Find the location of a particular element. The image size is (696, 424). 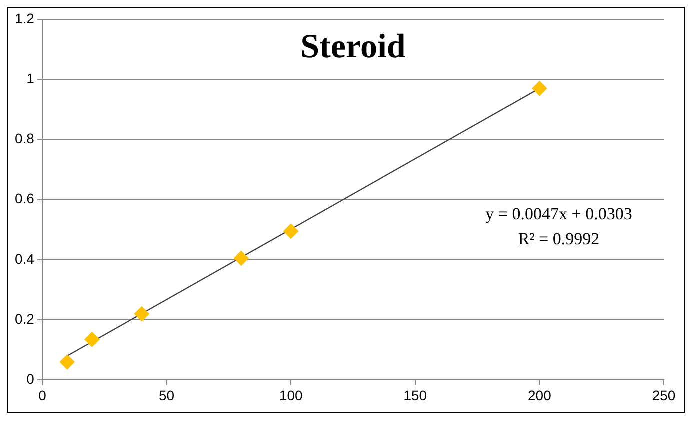

y-tick-label: 0.6 is located at coordinates (24, 198).